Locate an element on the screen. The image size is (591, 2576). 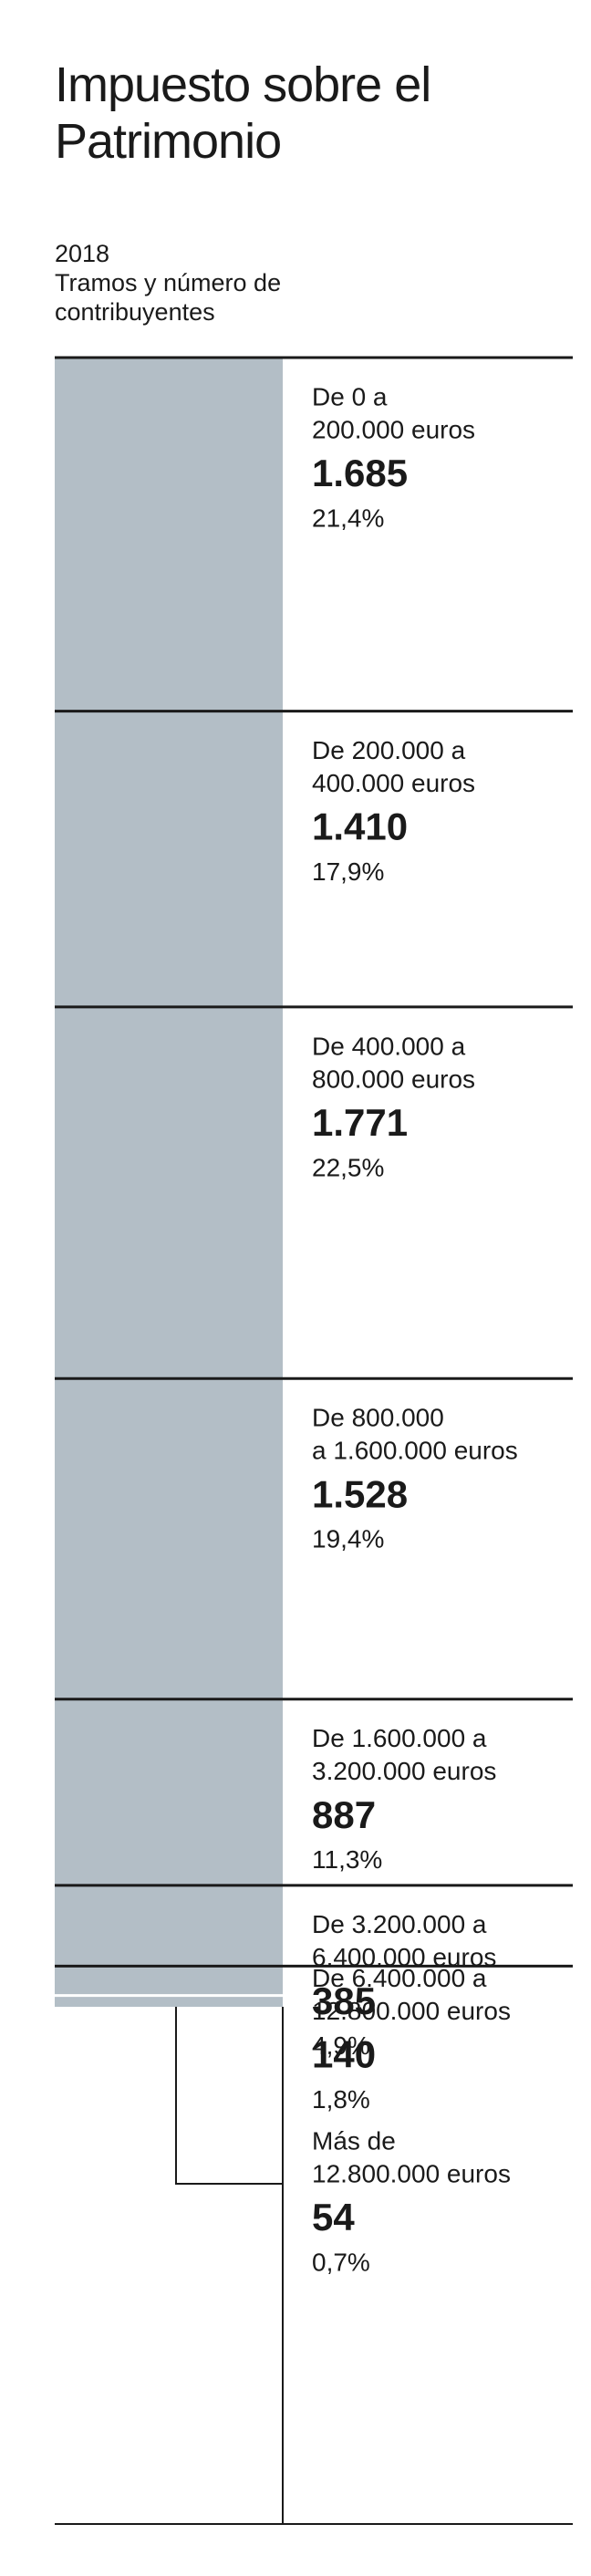
segment-label: 200.000 euros is located at coordinates (393, 429).